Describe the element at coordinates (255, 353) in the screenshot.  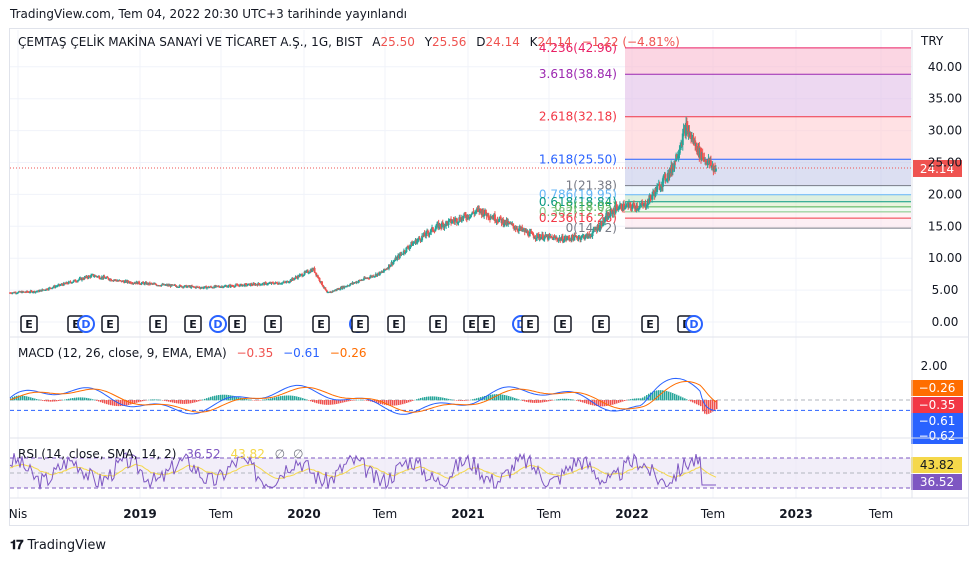
I see `macd-hist-value: −0.35` at that location.